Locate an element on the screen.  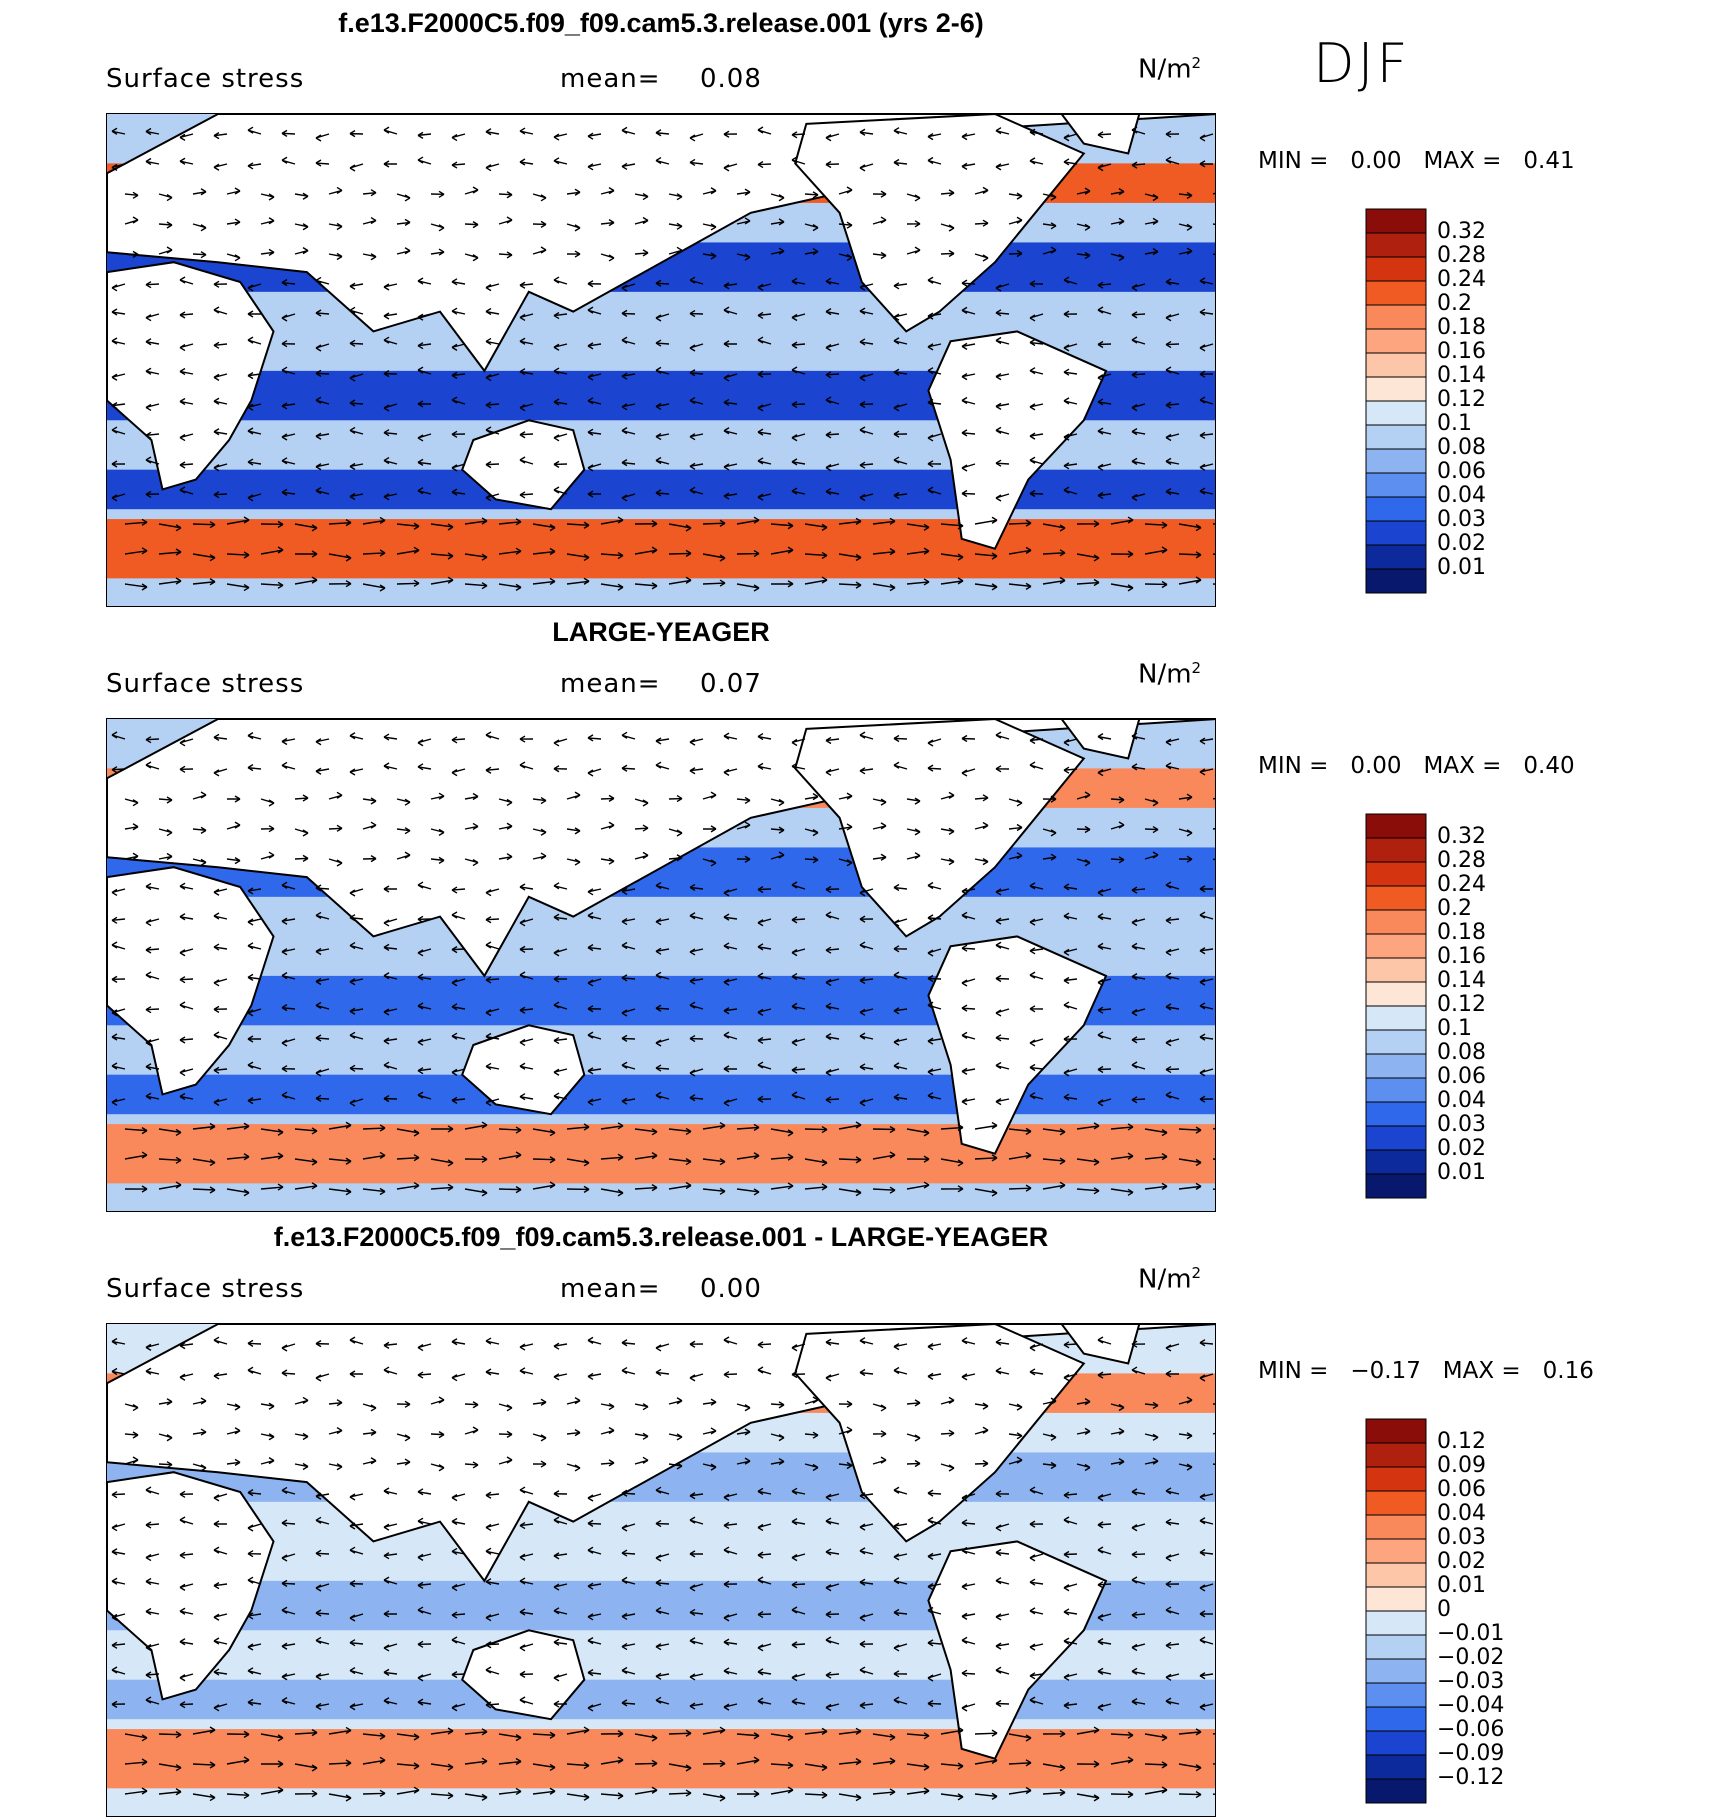
colorbar-tick-label: 0.04 is located at coordinates (1461, 1513).